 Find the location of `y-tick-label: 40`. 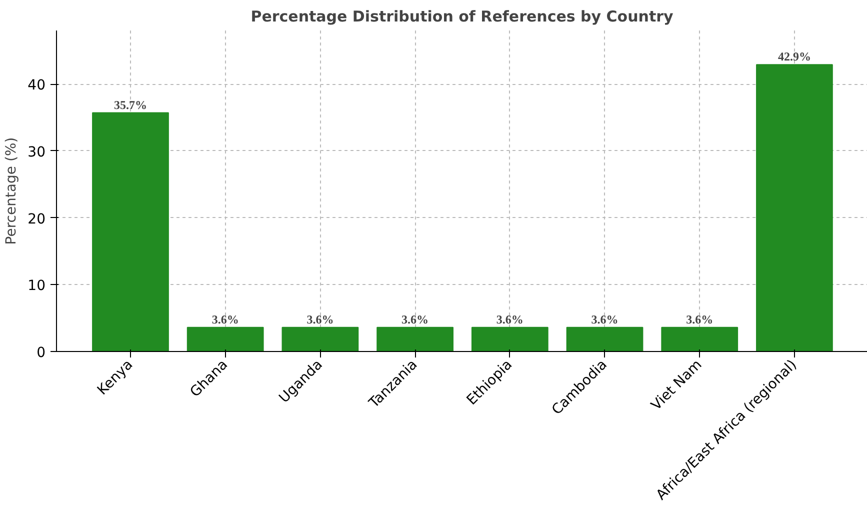

y-tick-label: 40 is located at coordinates (37, 86).